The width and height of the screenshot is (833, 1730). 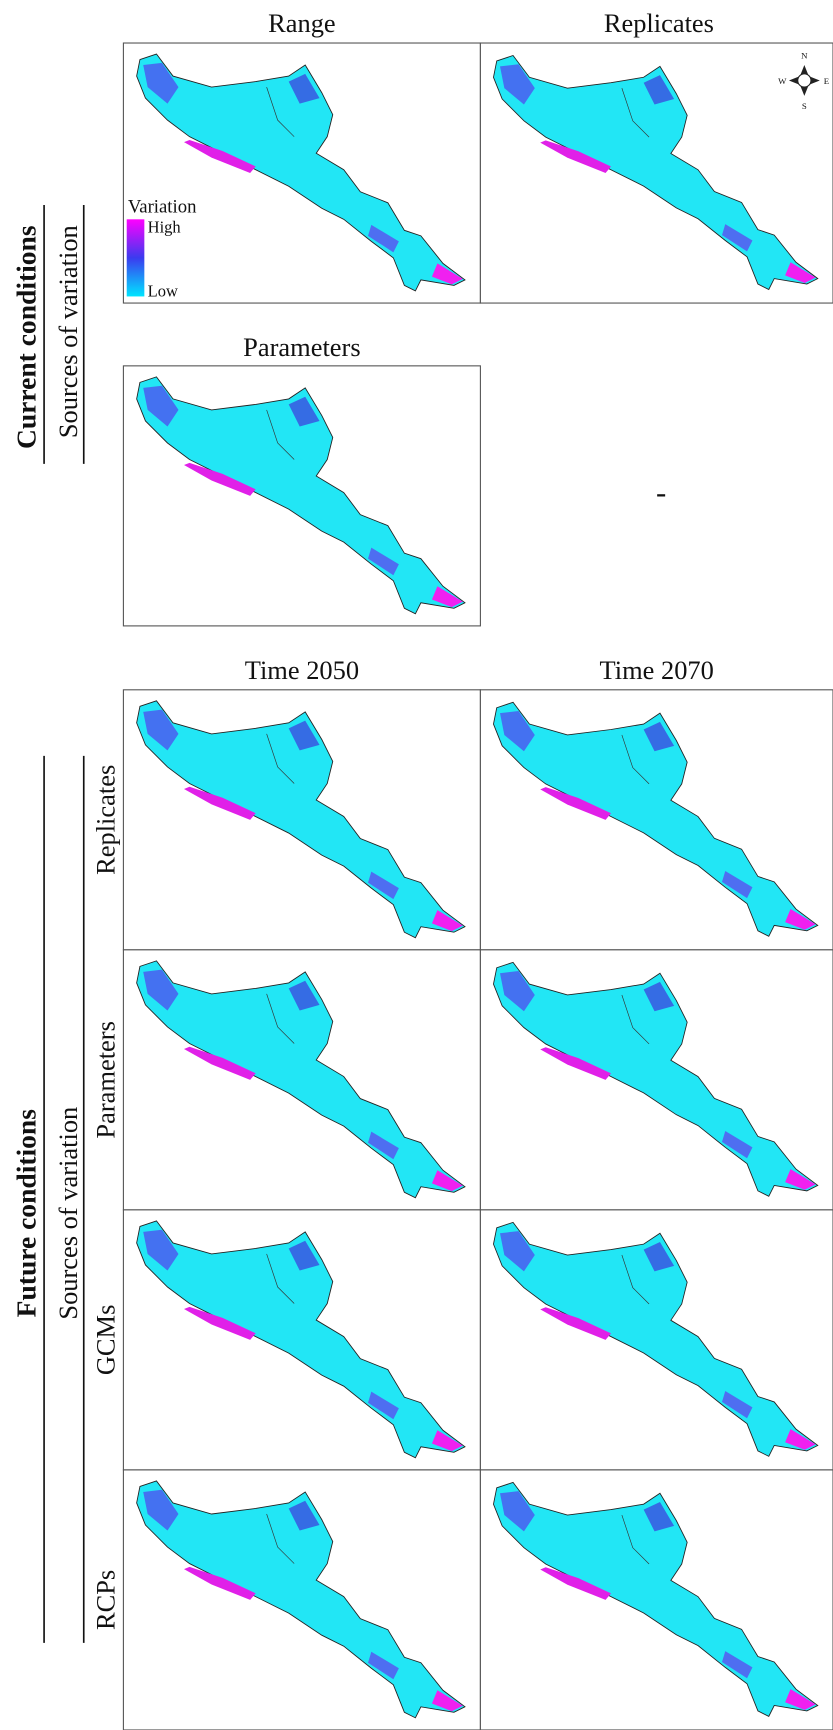 I want to click on compass-e: E, so click(x=826, y=81).